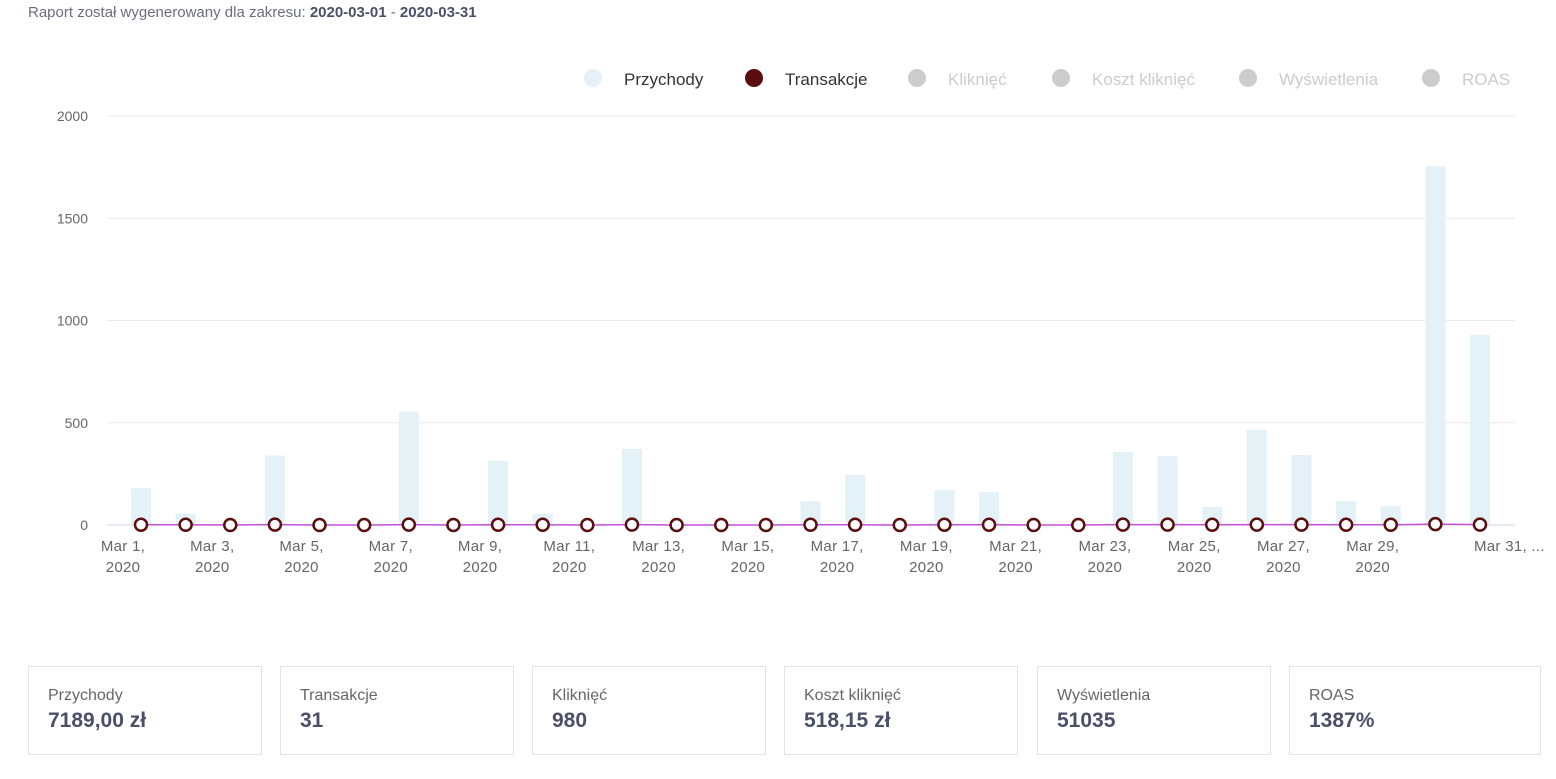  What do you see at coordinates (664, 79) in the screenshot?
I see `legend-label: Przychody` at bounding box center [664, 79].